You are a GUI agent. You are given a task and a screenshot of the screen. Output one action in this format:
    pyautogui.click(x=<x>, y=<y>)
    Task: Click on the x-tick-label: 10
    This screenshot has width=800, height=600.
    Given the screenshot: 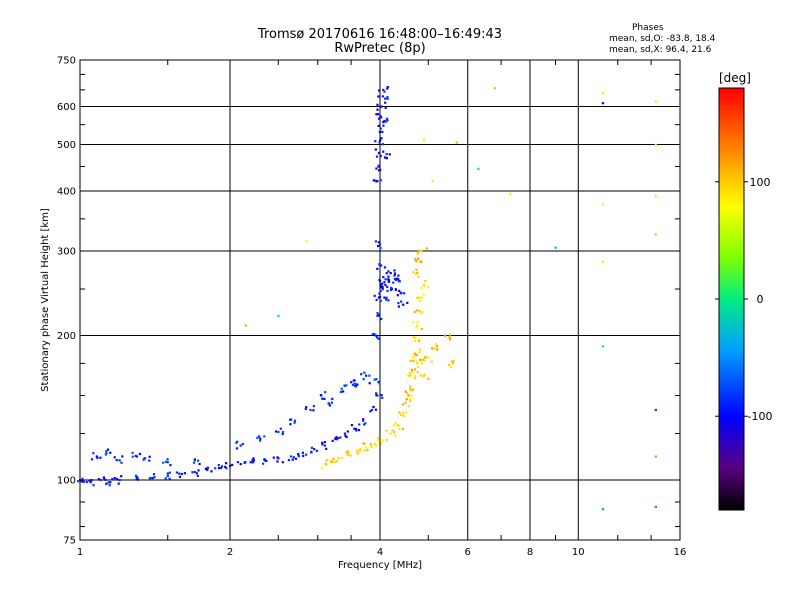 What is the action you would take?
    pyautogui.click(x=578, y=552)
    